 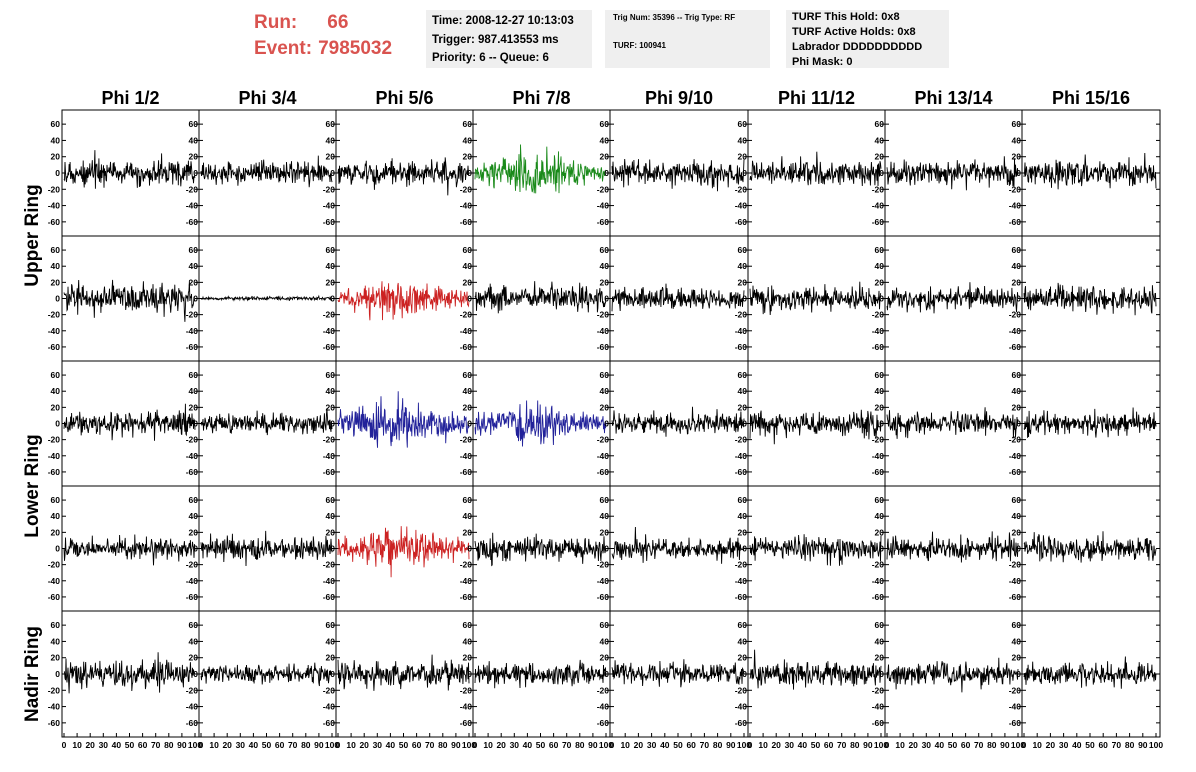 I want to click on ring-label: Lower Ring, so click(x=32, y=485).